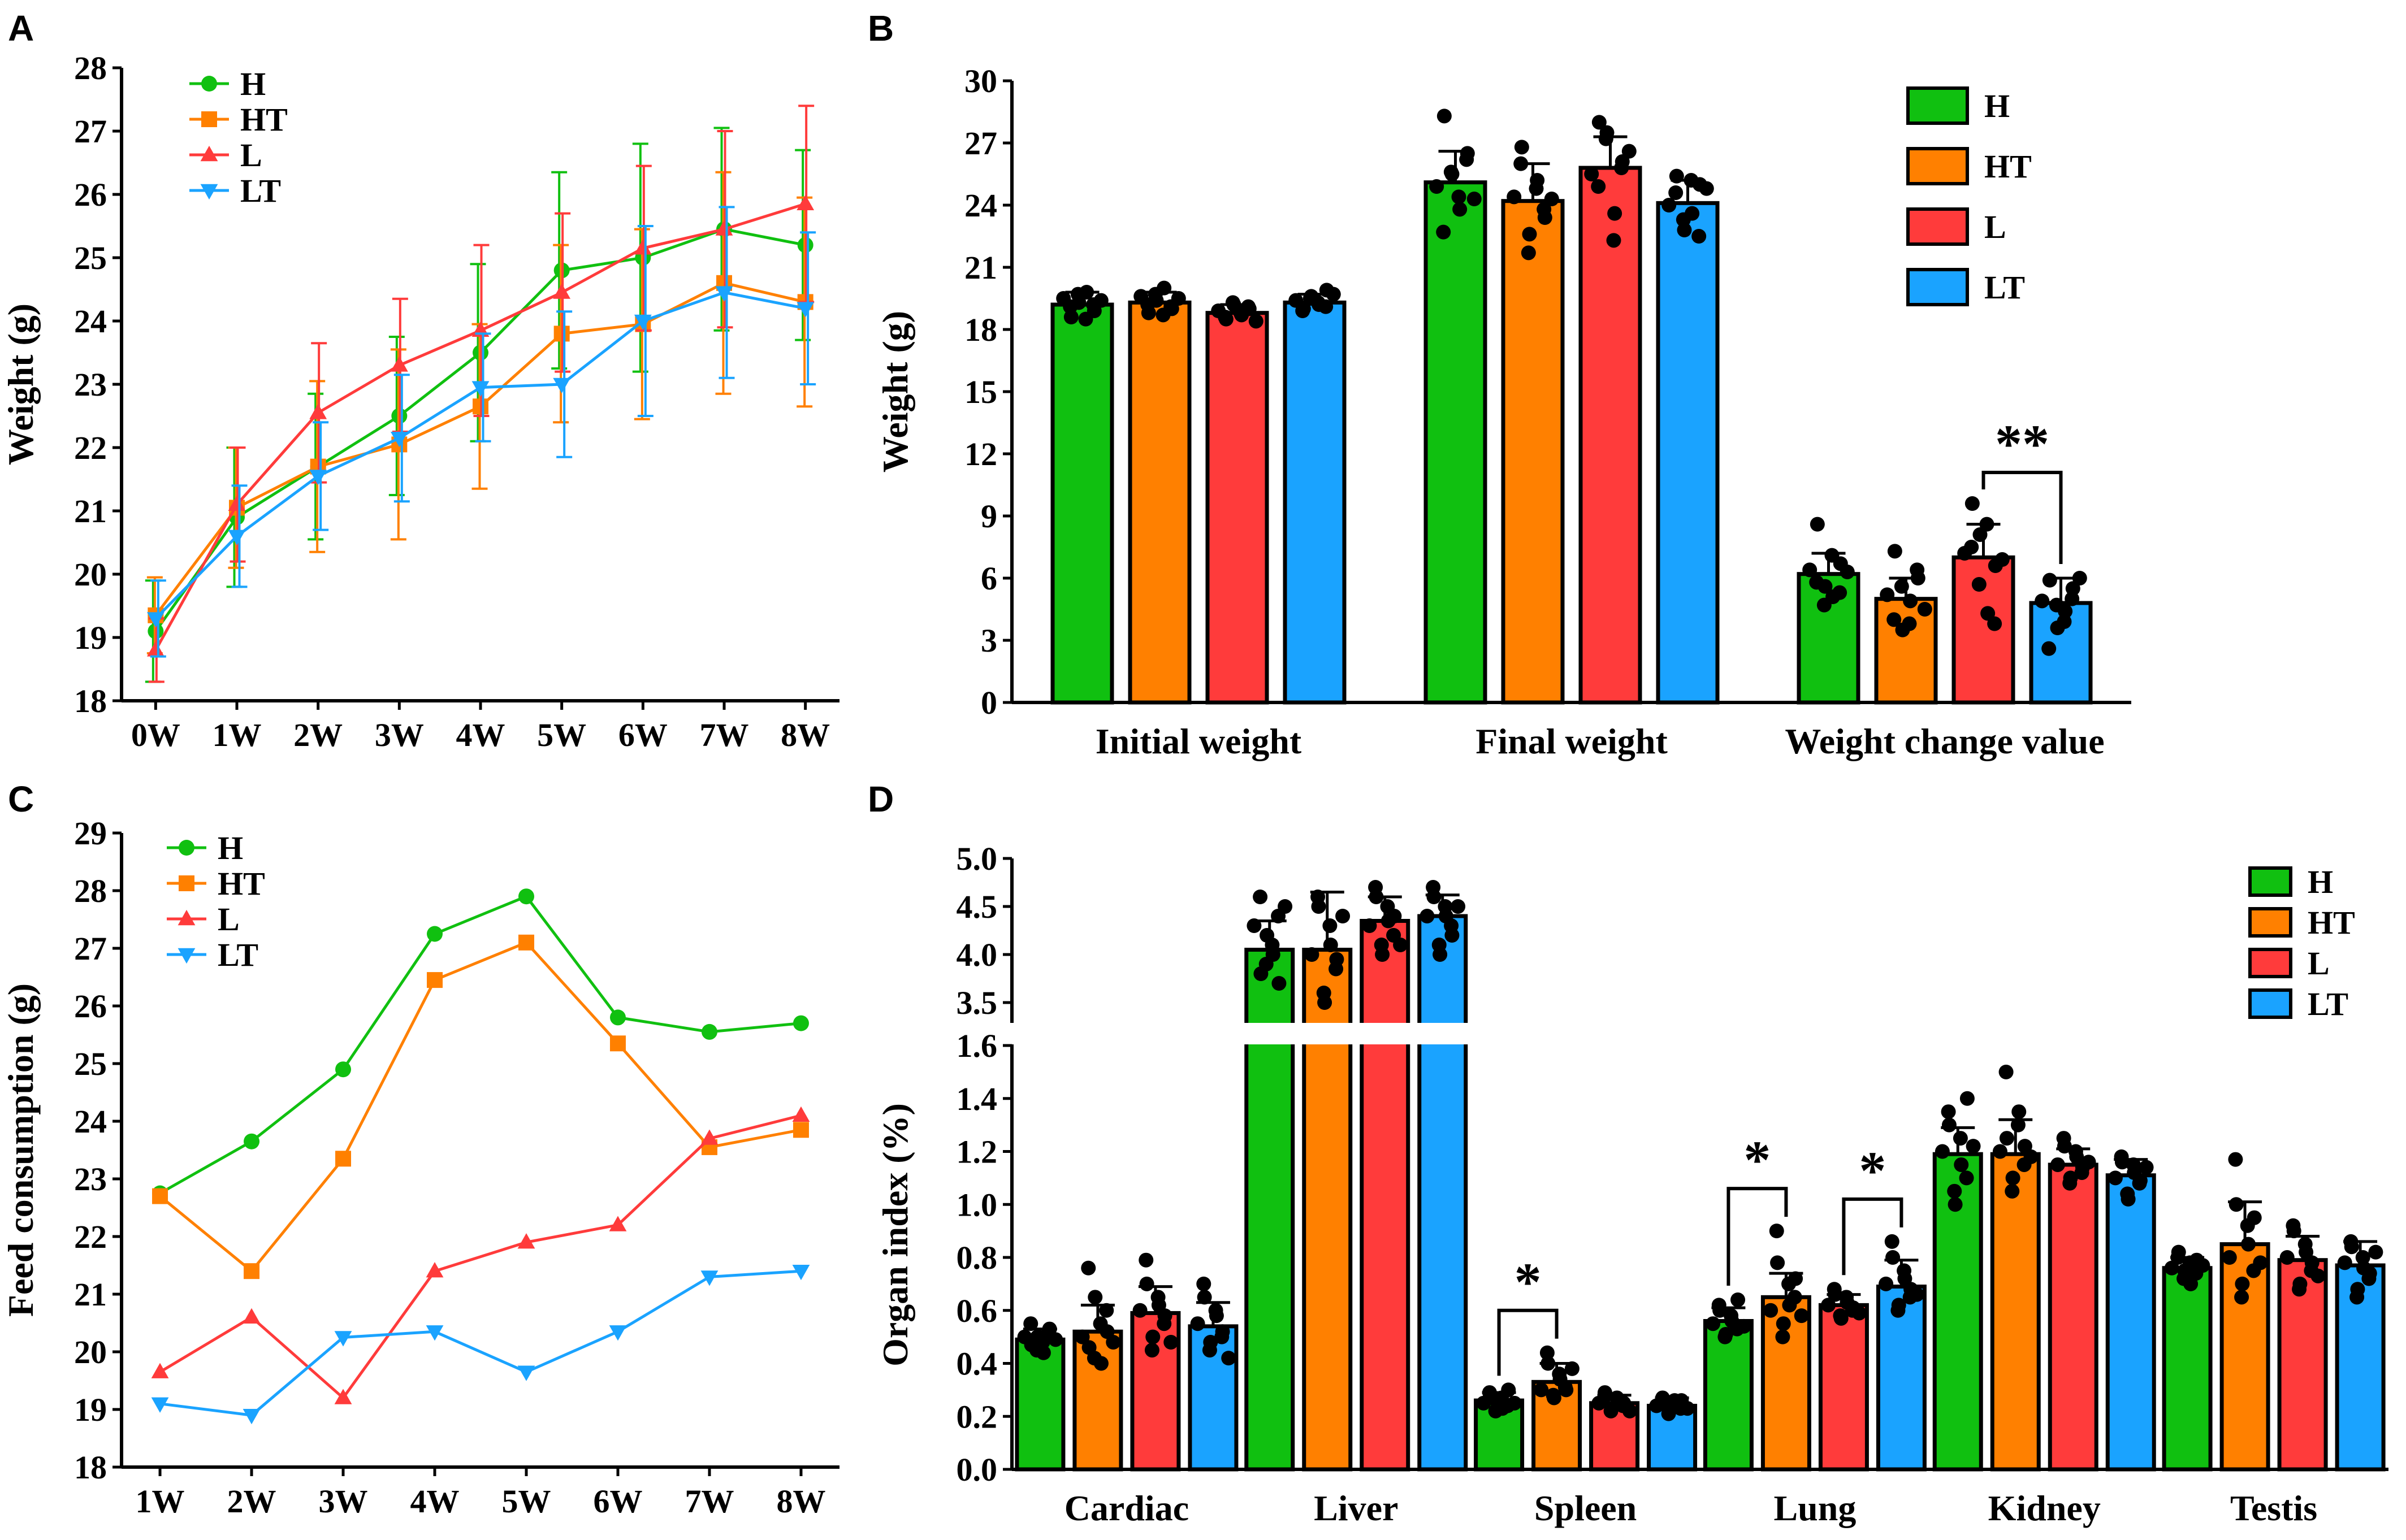 This screenshot has height=1540, width=2406. Describe the element at coordinates (2022, 444) in the screenshot. I see `significance-marker: **` at that location.